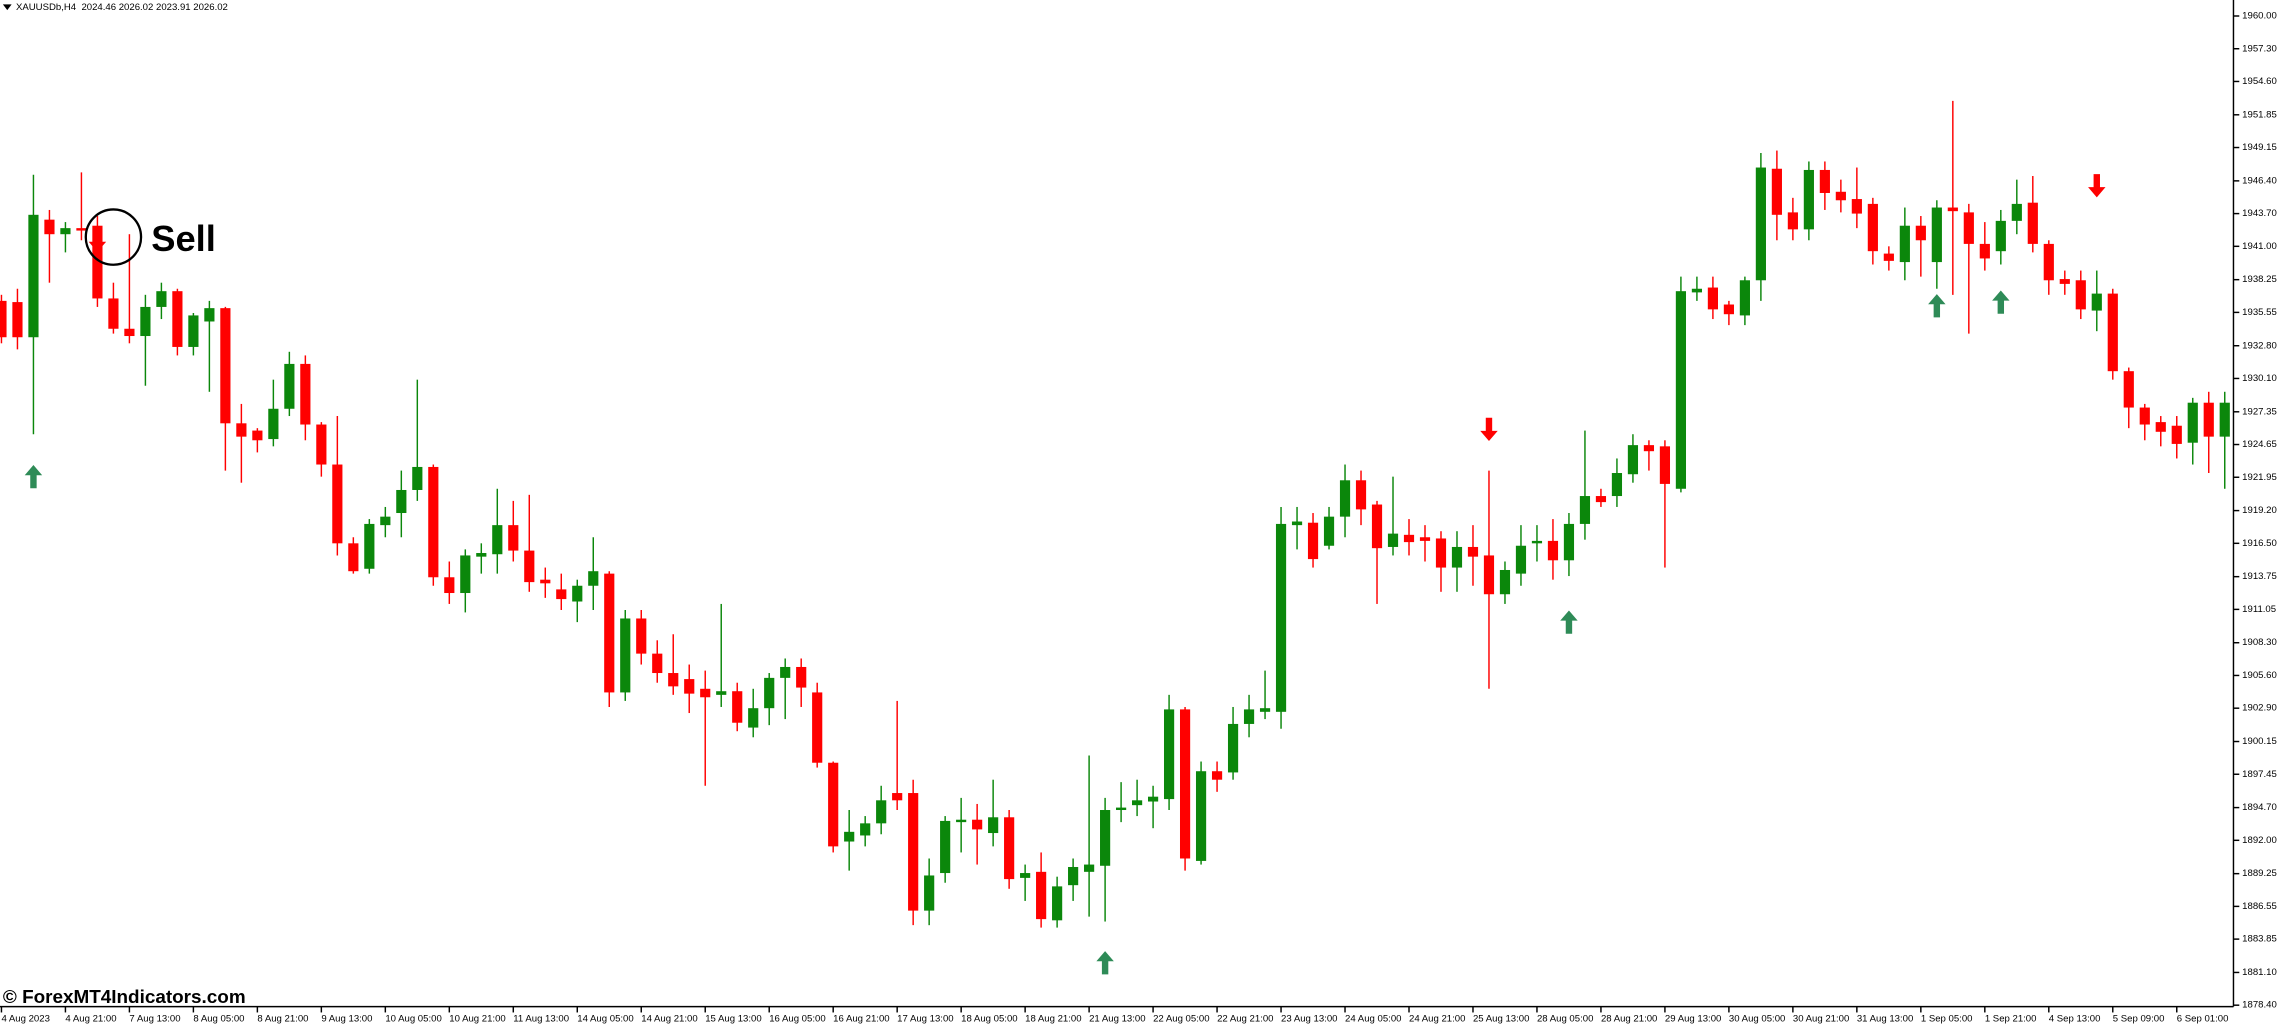  Describe the element at coordinates (282, 1019) in the screenshot. I see `x-tick-label: 8 Aug 21:00` at that location.